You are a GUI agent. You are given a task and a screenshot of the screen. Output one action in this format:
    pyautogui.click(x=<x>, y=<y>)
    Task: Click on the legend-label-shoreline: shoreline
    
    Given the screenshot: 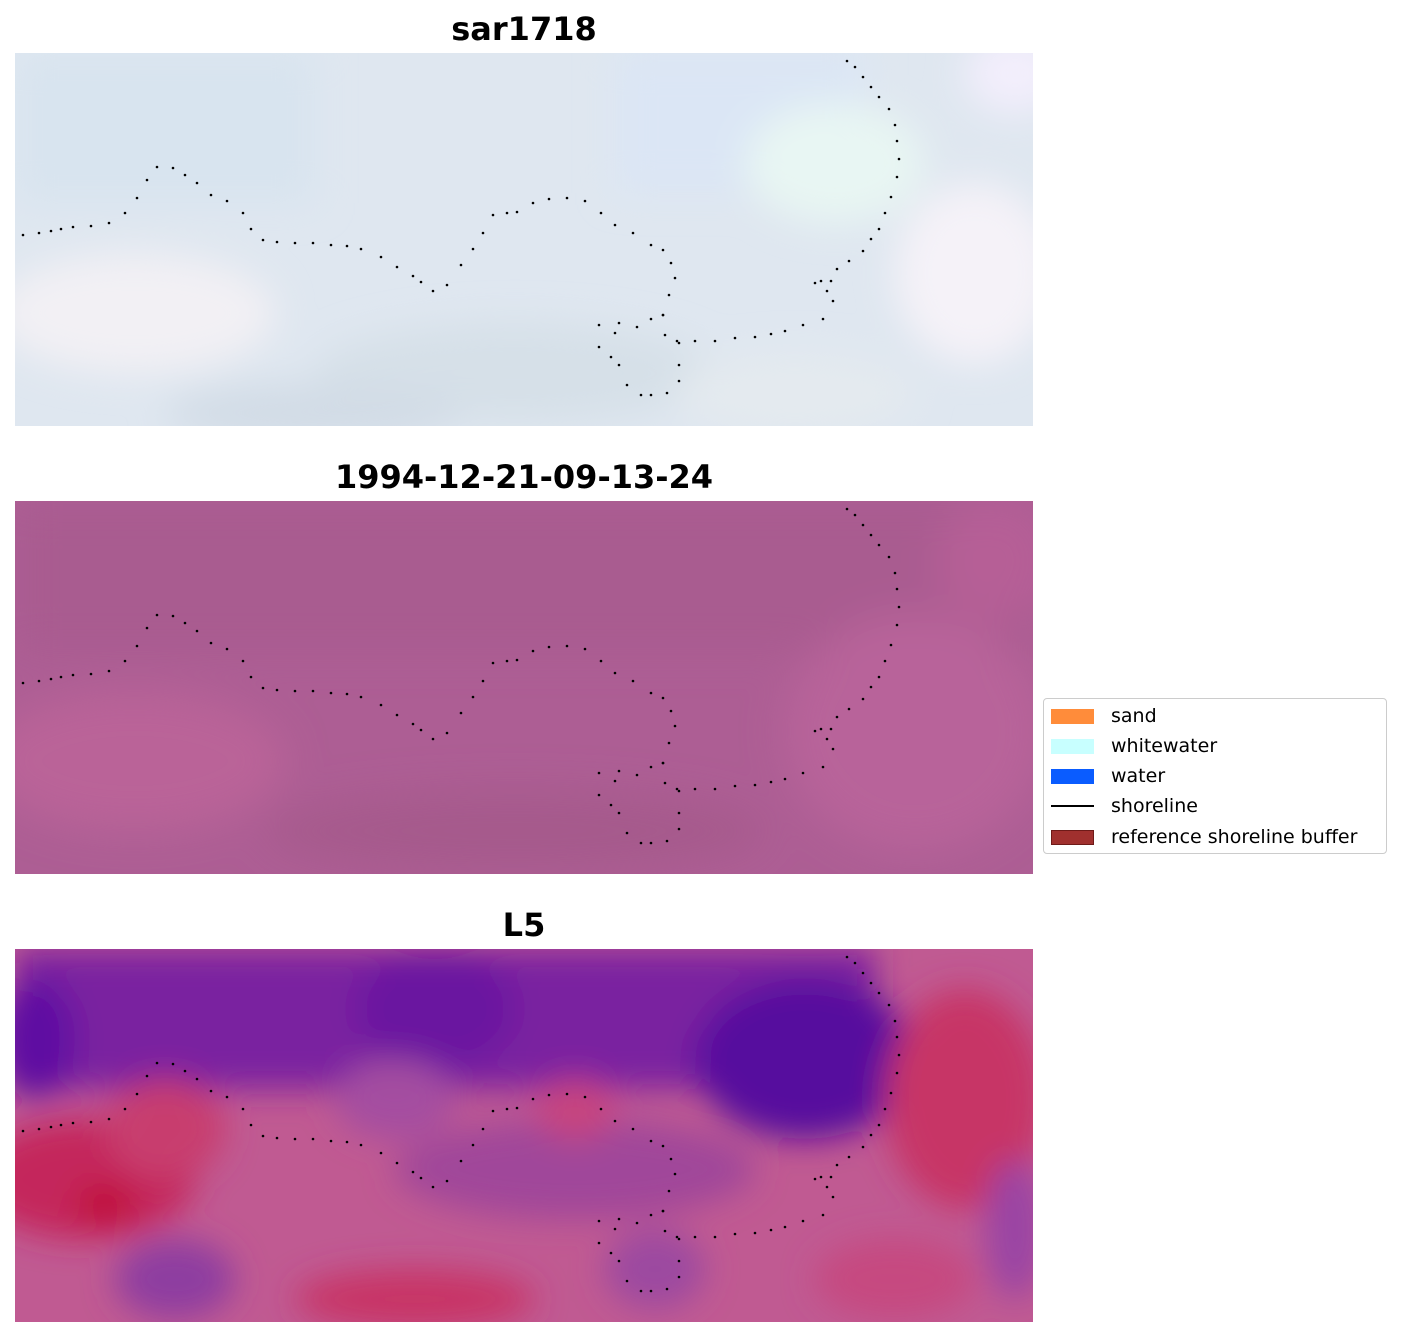 What is the action you would take?
    pyautogui.click(x=1154, y=806)
    